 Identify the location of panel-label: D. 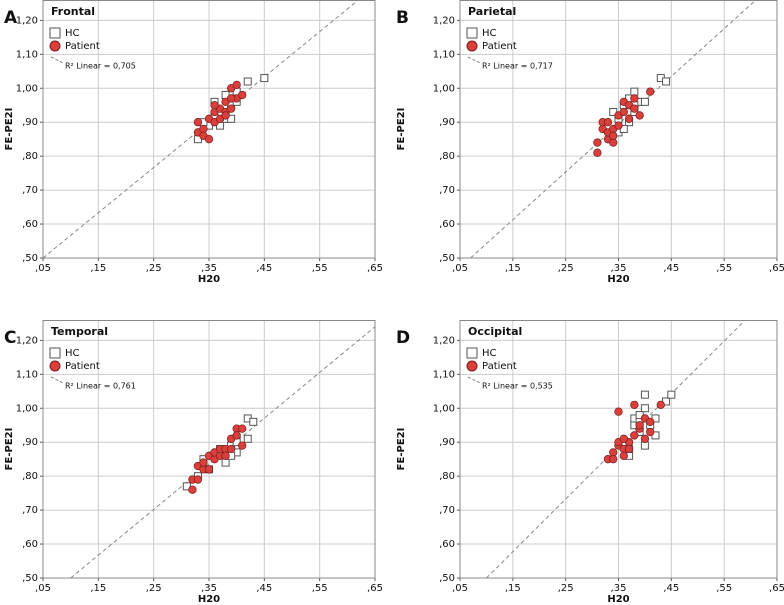
(403, 338).